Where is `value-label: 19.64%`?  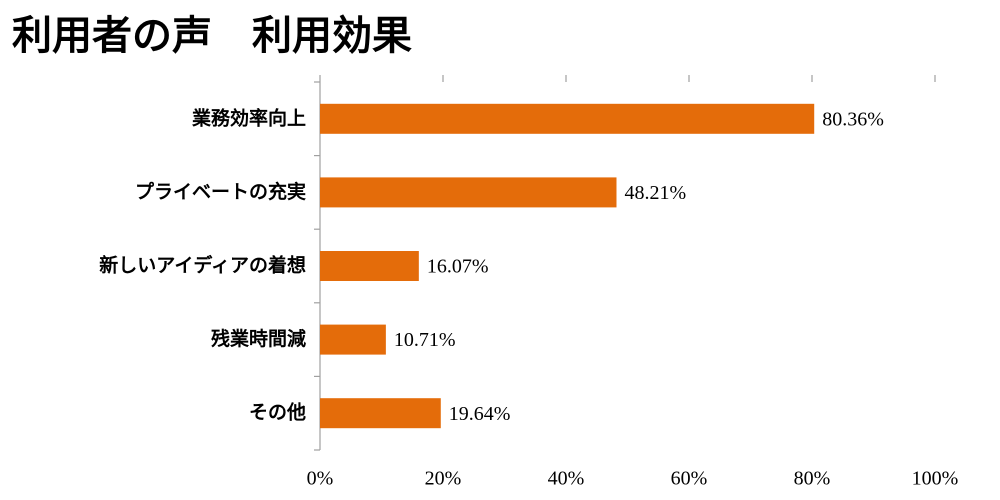 value-label: 19.64% is located at coordinates (480, 414).